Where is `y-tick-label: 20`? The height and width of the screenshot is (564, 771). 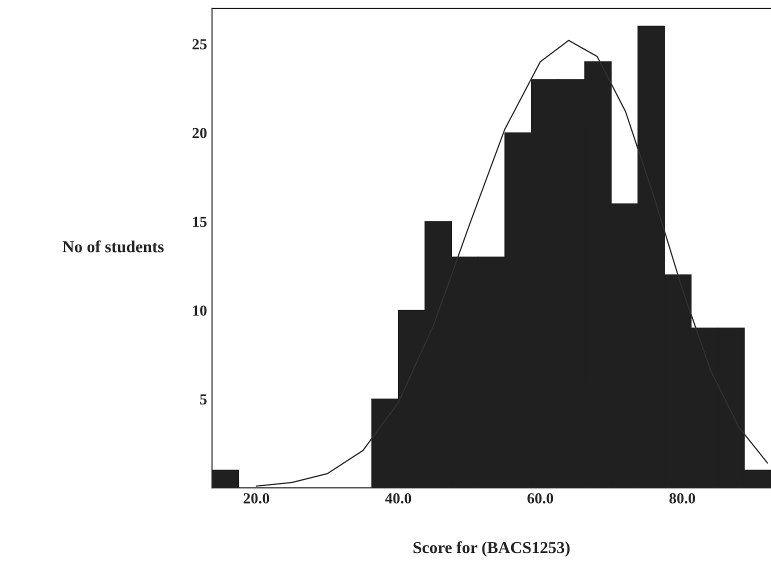 y-tick-label: 20 is located at coordinates (199, 133).